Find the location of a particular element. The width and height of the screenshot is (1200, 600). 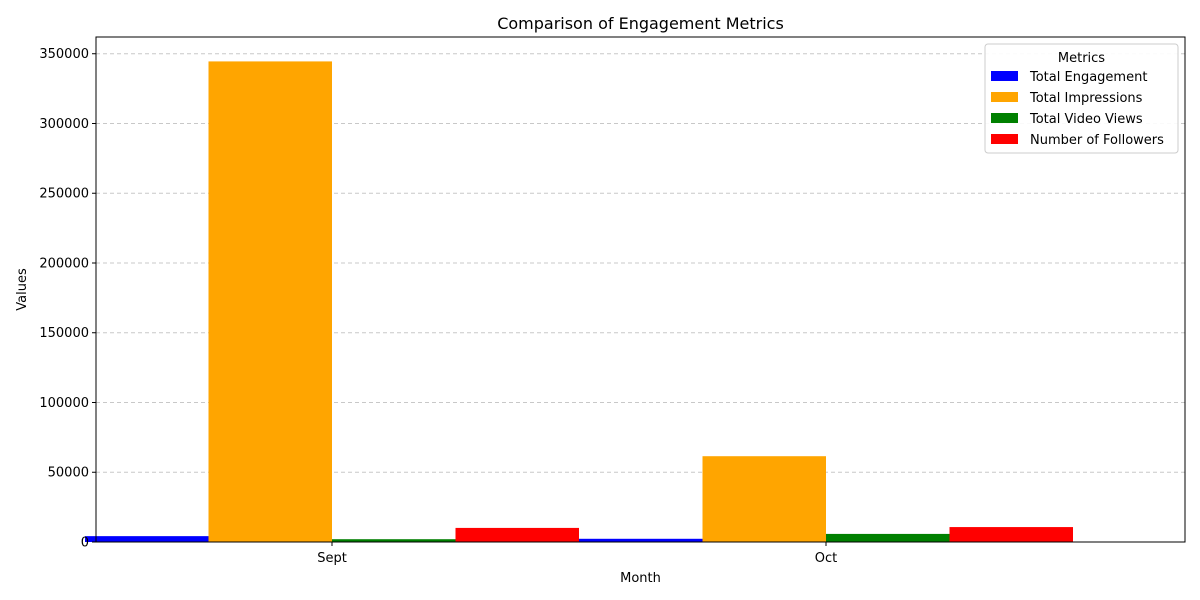

legend-label: Total Video Views is located at coordinates (1086, 119).